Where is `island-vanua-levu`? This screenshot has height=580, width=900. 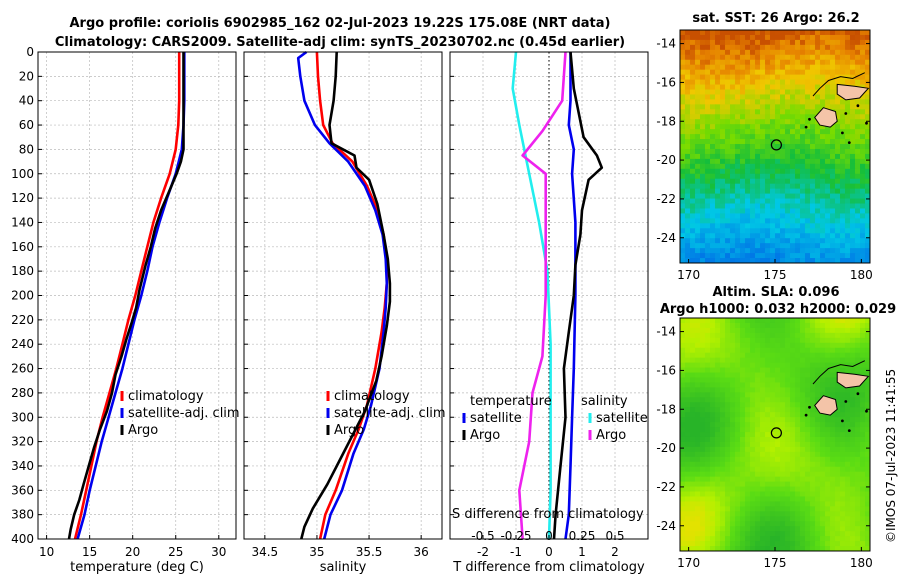 island-vanua-levu is located at coordinates (853, 92).